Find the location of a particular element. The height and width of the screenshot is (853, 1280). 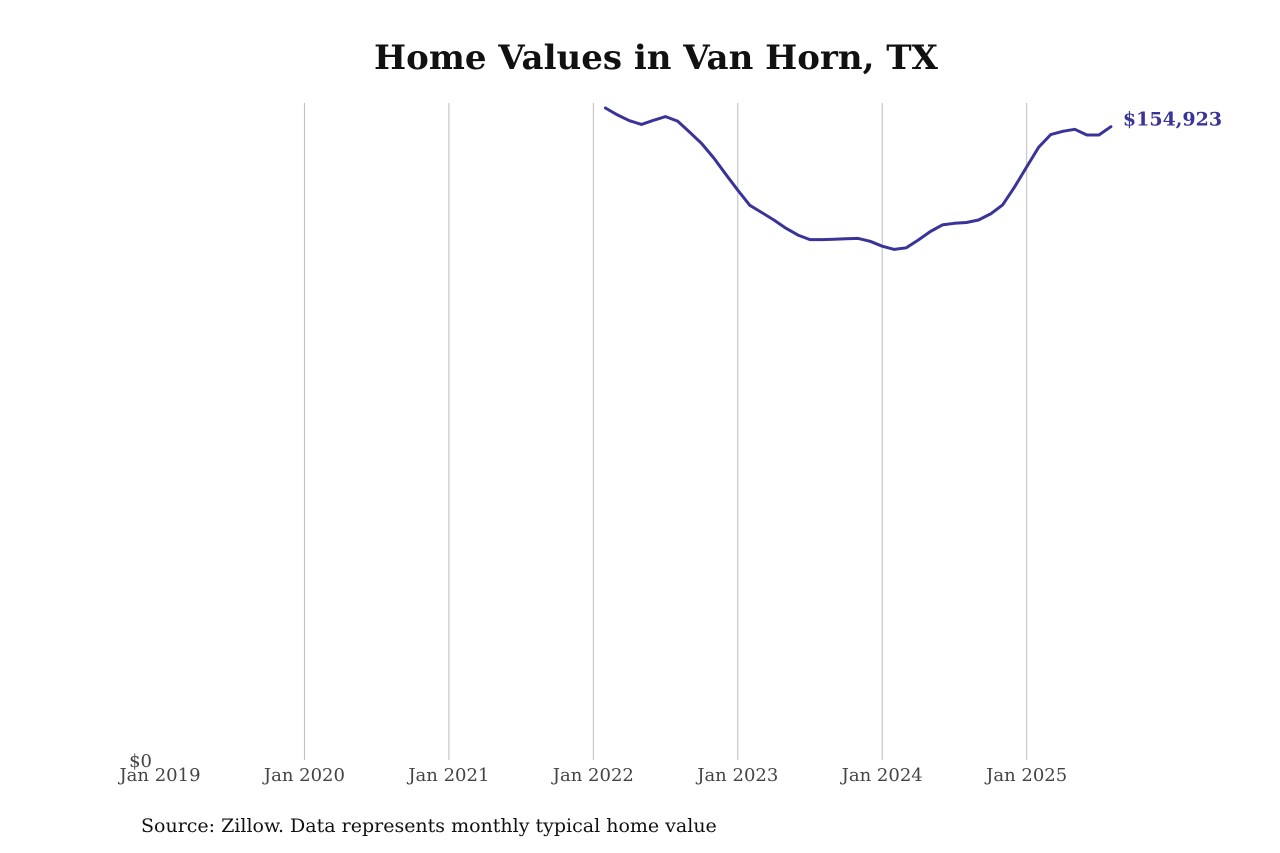

series-line is located at coordinates (858, 178).